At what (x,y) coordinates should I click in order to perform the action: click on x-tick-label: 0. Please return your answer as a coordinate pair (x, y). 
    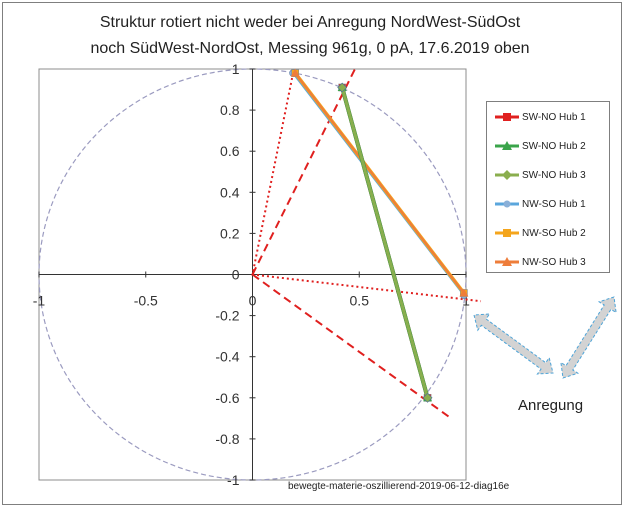
    Looking at the image, I should click on (253, 301).